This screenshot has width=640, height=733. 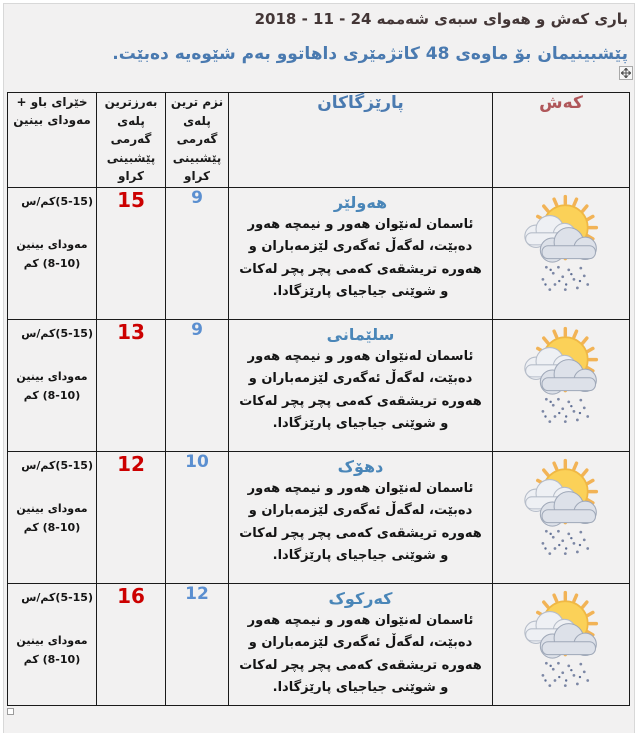 I want to click on move-cross-icon, so click(x=626, y=73).